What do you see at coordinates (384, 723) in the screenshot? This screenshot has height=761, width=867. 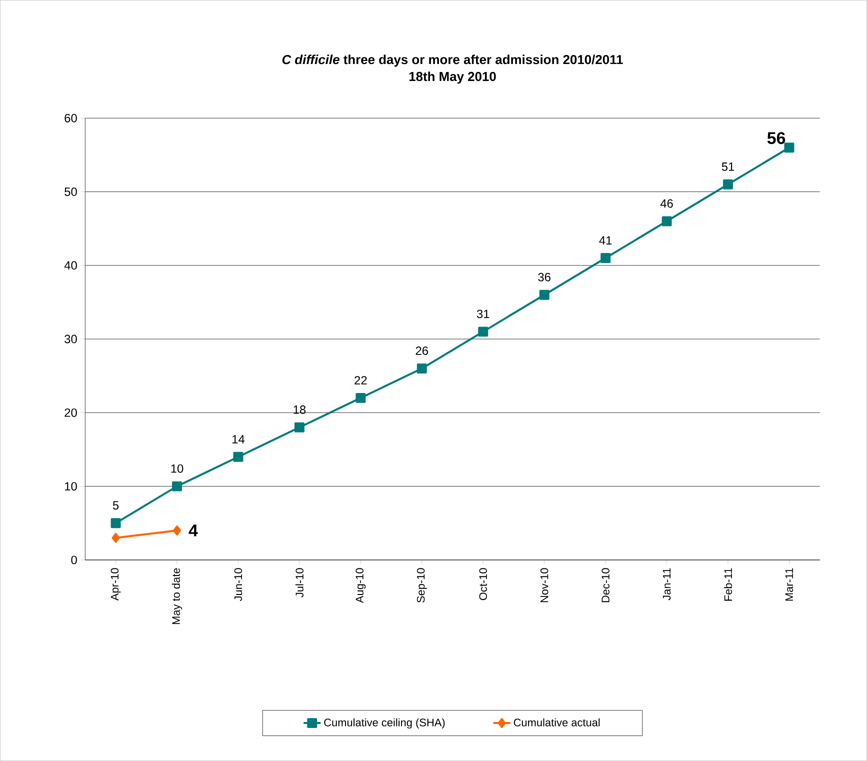 I see `legend-label: Cumulative ceiling (SHA)` at bounding box center [384, 723].